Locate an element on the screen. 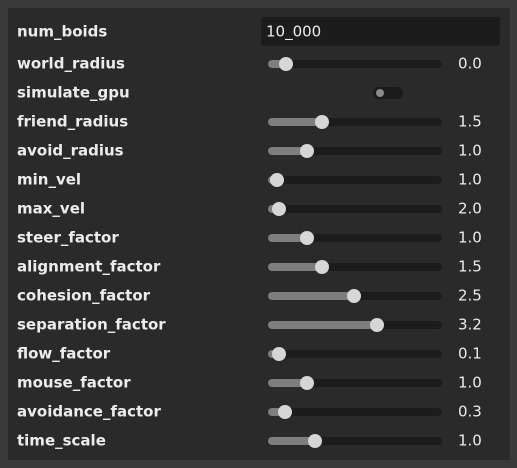 The image size is (517, 468). toggle-knob is located at coordinates (380, 93).